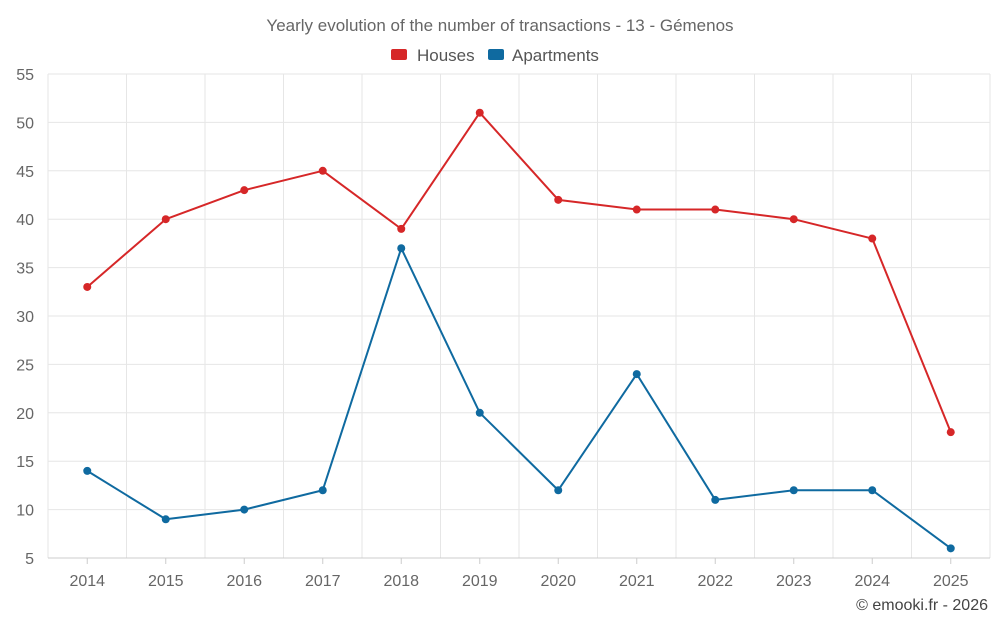  What do you see at coordinates (323, 581) in the screenshot?
I see `x-tick-label: 2017` at bounding box center [323, 581].